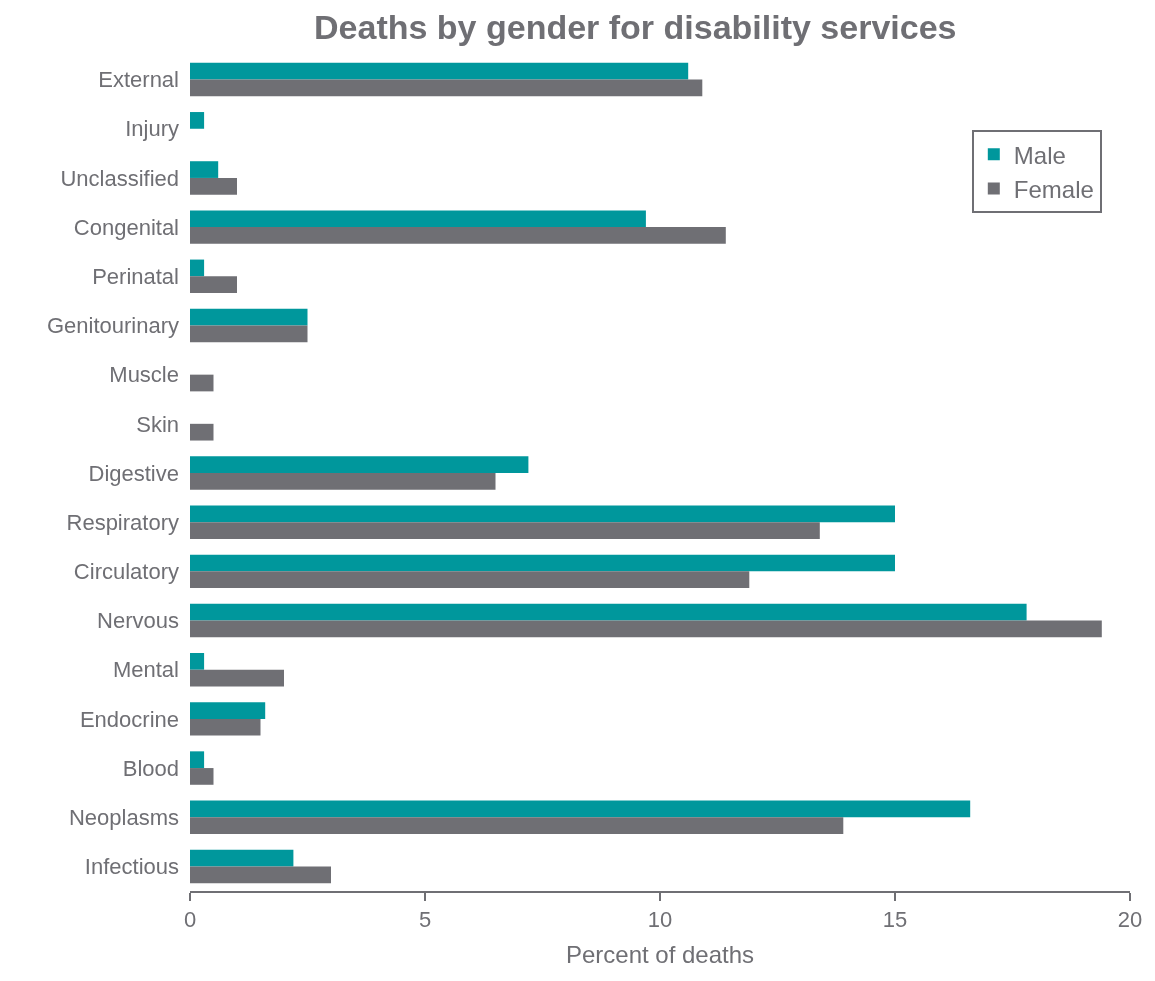 This screenshot has width=1155, height=981. What do you see at coordinates (126, 227) in the screenshot?
I see `y-tick-label: Congenital` at bounding box center [126, 227].